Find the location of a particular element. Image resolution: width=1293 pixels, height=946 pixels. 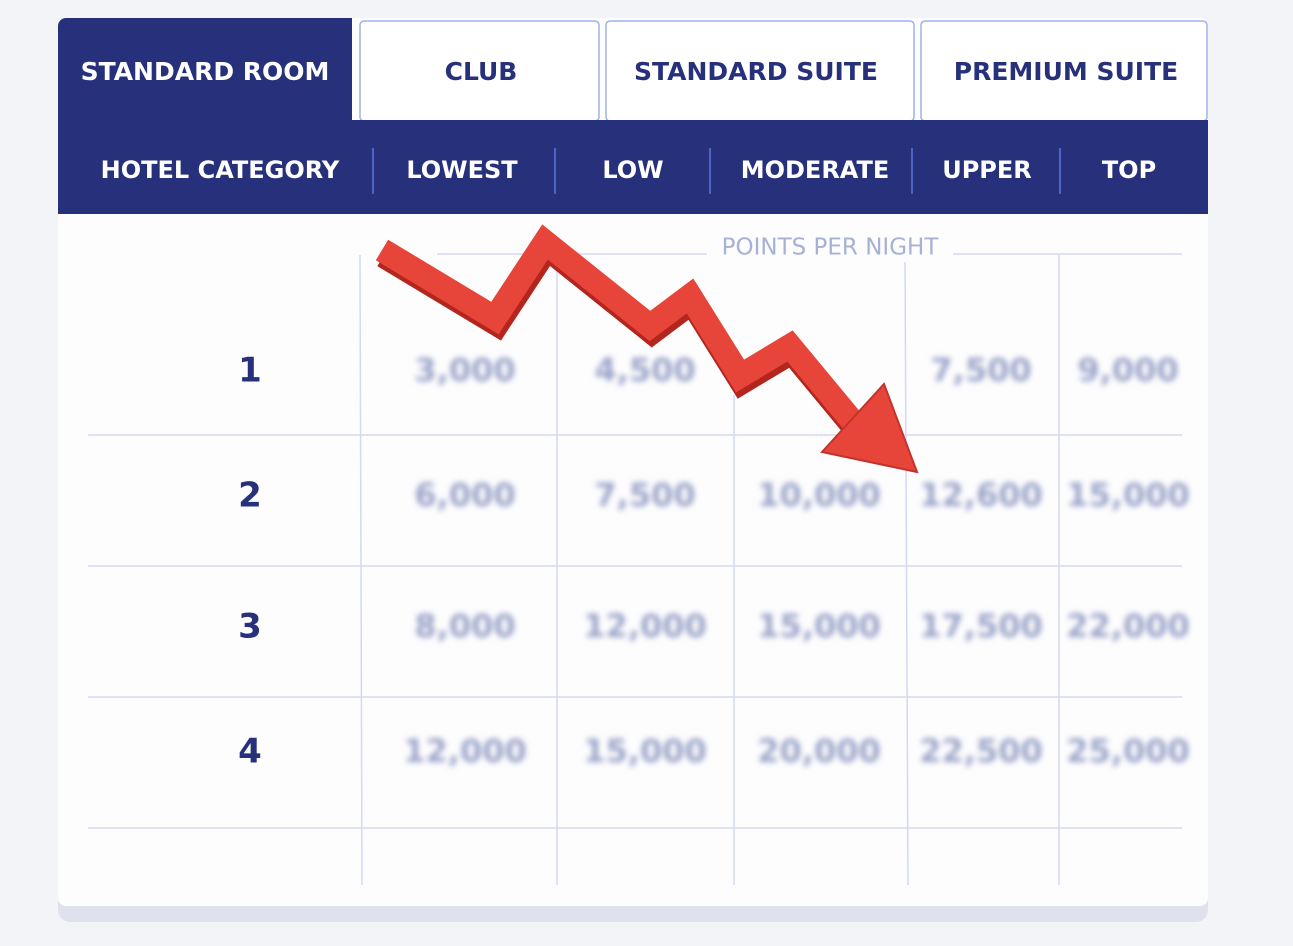

points-value: 25,000 is located at coordinates (1127, 751).